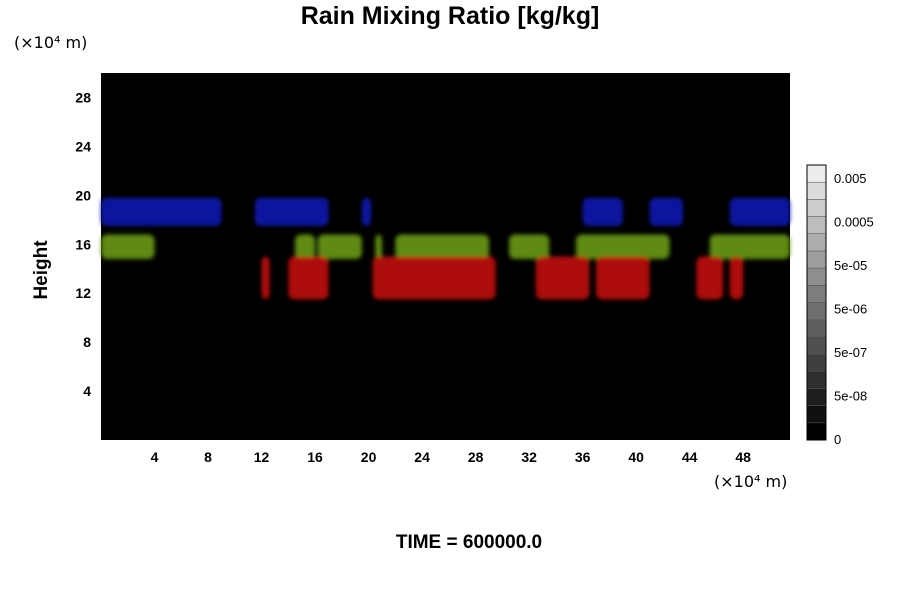 This screenshot has height=600, width=900. What do you see at coordinates (850, 265) in the screenshot?
I see `colorbar-label-2: 5e-05` at bounding box center [850, 265].